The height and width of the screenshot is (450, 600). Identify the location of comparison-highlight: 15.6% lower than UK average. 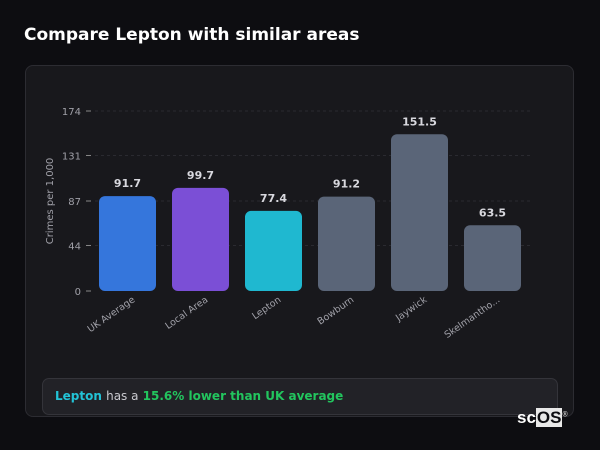
(243, 396).